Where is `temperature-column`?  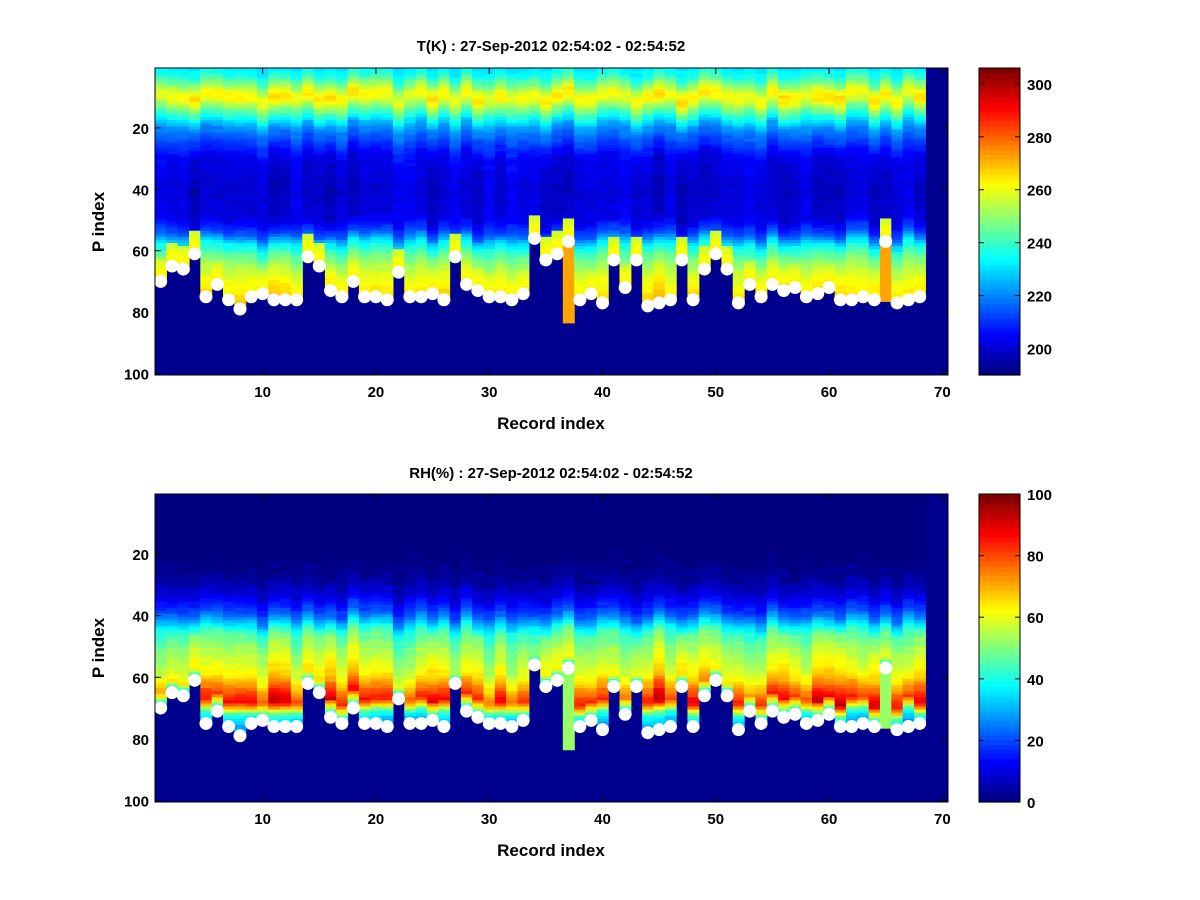 temperature-column is located at coordinates (738, 186).